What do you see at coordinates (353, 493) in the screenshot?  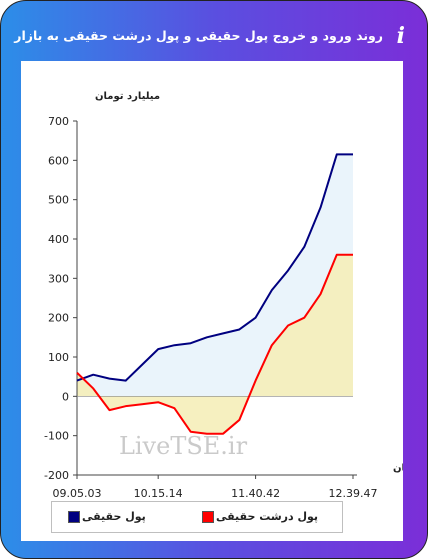 I see `x-tick-label-3: 12.39.47` at bounding box center [353, 493].